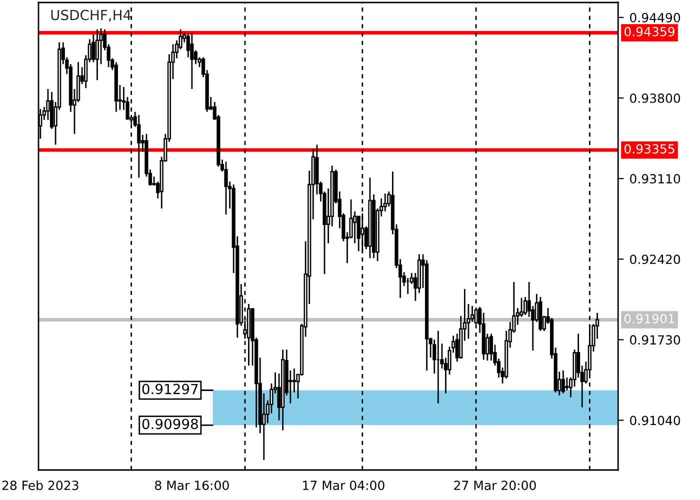 The height and width of the screenshot is (500, 700). I want to click on y-tick-label: 0.91040, so click(655, 421).